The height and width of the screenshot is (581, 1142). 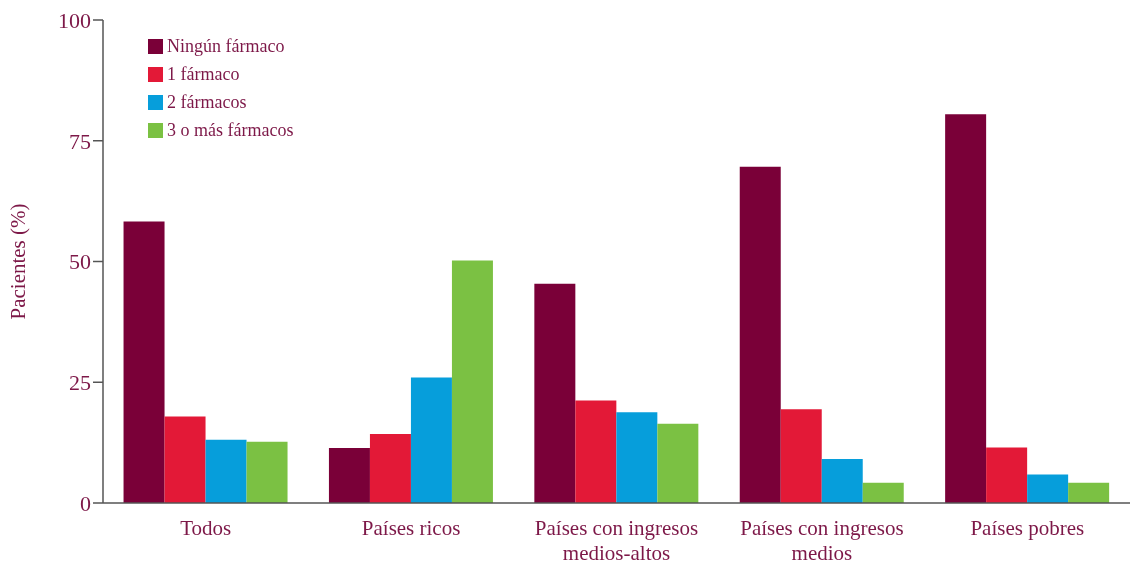 What do you see at coordinates (411, 528) in the screenshot?
I see `x-tick-label: Países ricos` at bounding box center [411, 528].